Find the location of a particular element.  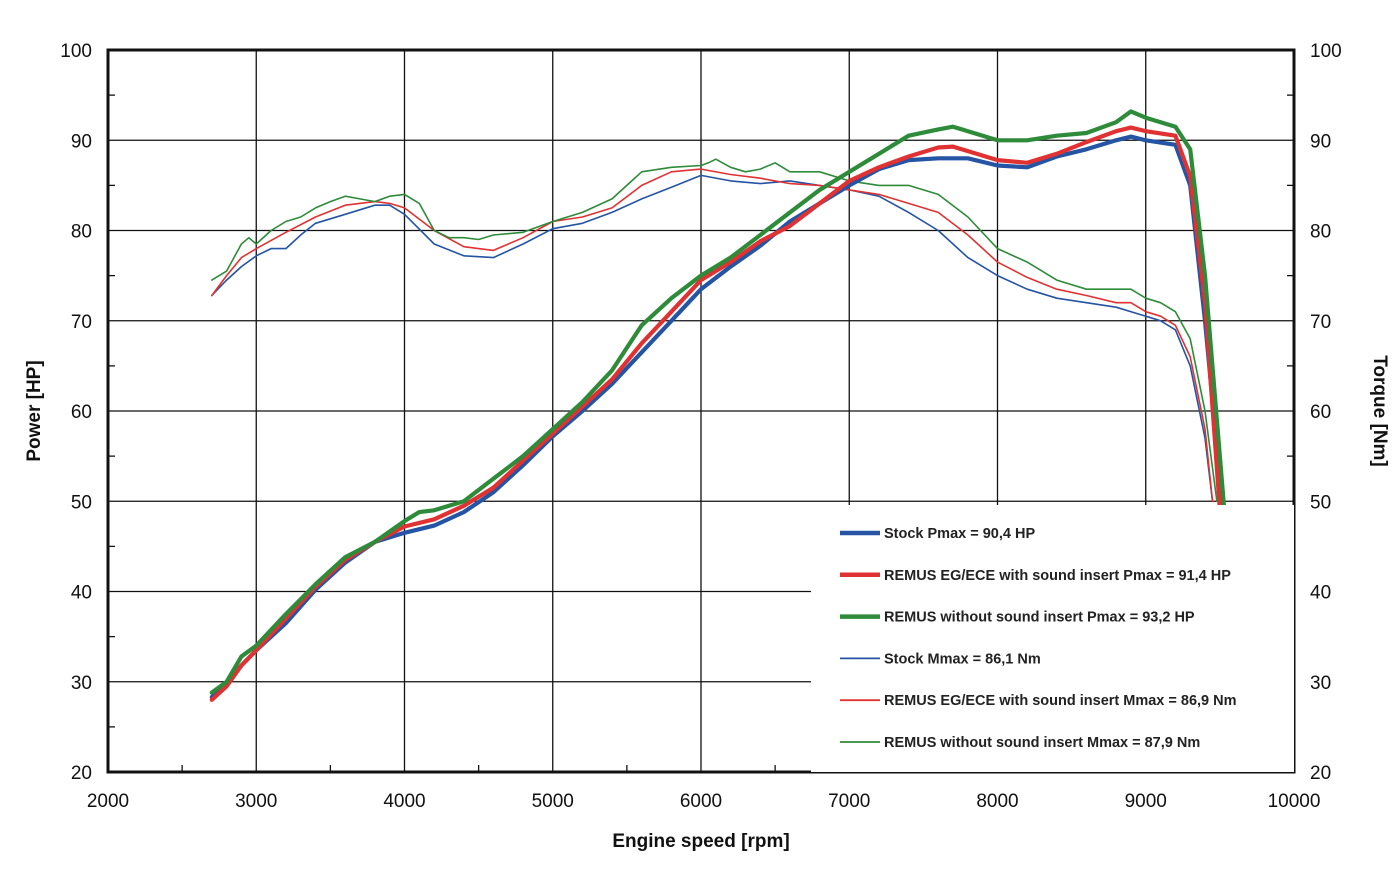

y-tick-label-right: 100 is located at coordinates (1326, 51).